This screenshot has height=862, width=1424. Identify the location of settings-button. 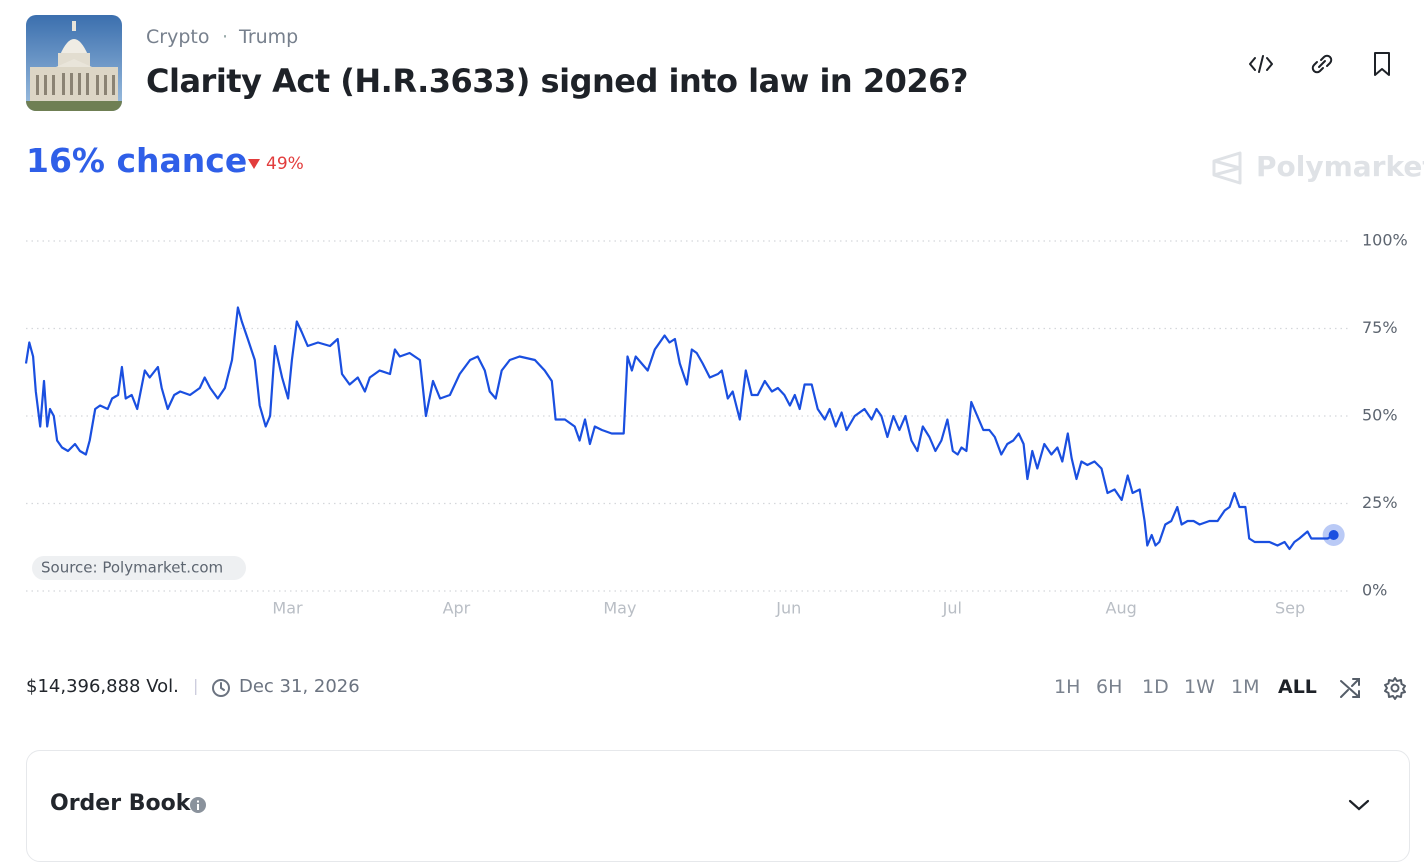
(1395, 688).